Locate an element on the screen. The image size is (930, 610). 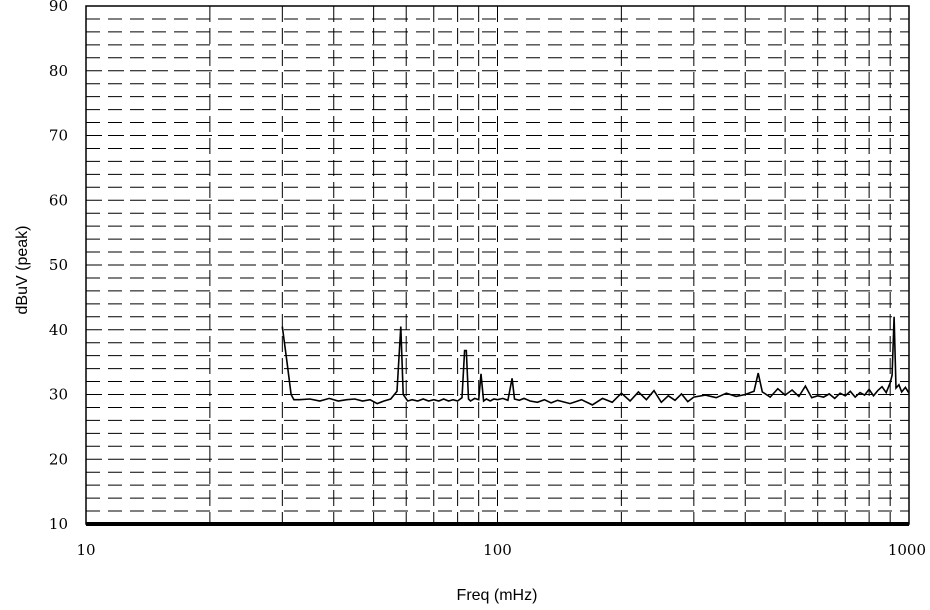
y-tick-label: 50 is located at coordinates (58, 265).